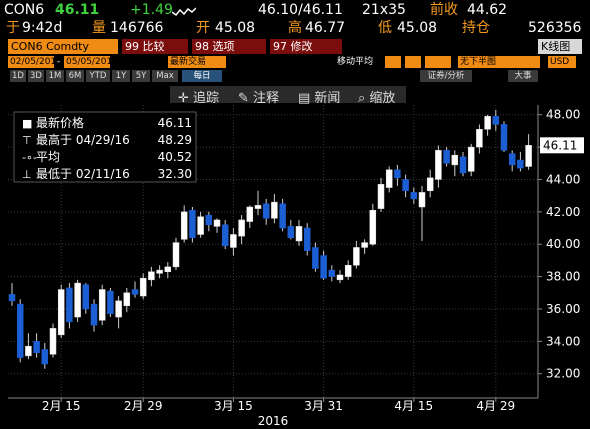  Describe the element at coordinates (562, 62) in the screenshot. I see `currency: USD` at that location.